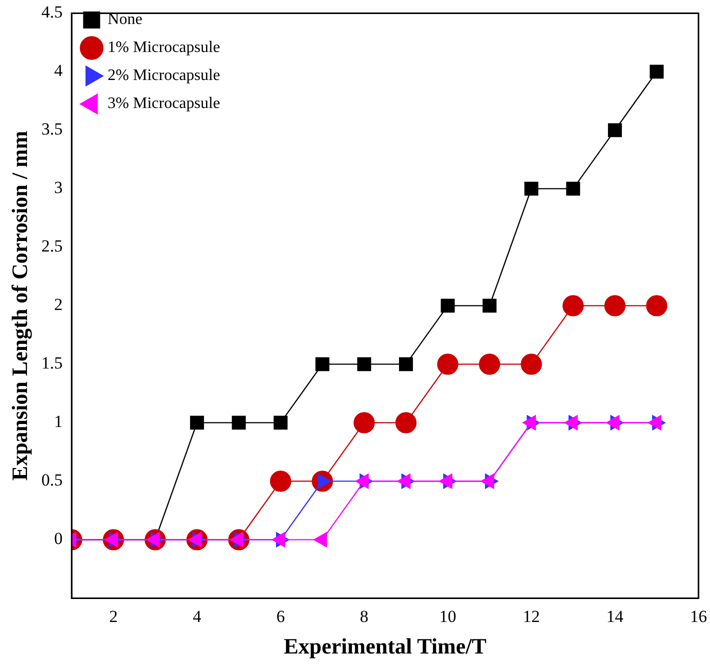 The width and height of the screenshot is (710, 669). Describe the element at coordinates (164, 75) in the screenshot. I see `legend-label: 2% Microcapsule` at that location.